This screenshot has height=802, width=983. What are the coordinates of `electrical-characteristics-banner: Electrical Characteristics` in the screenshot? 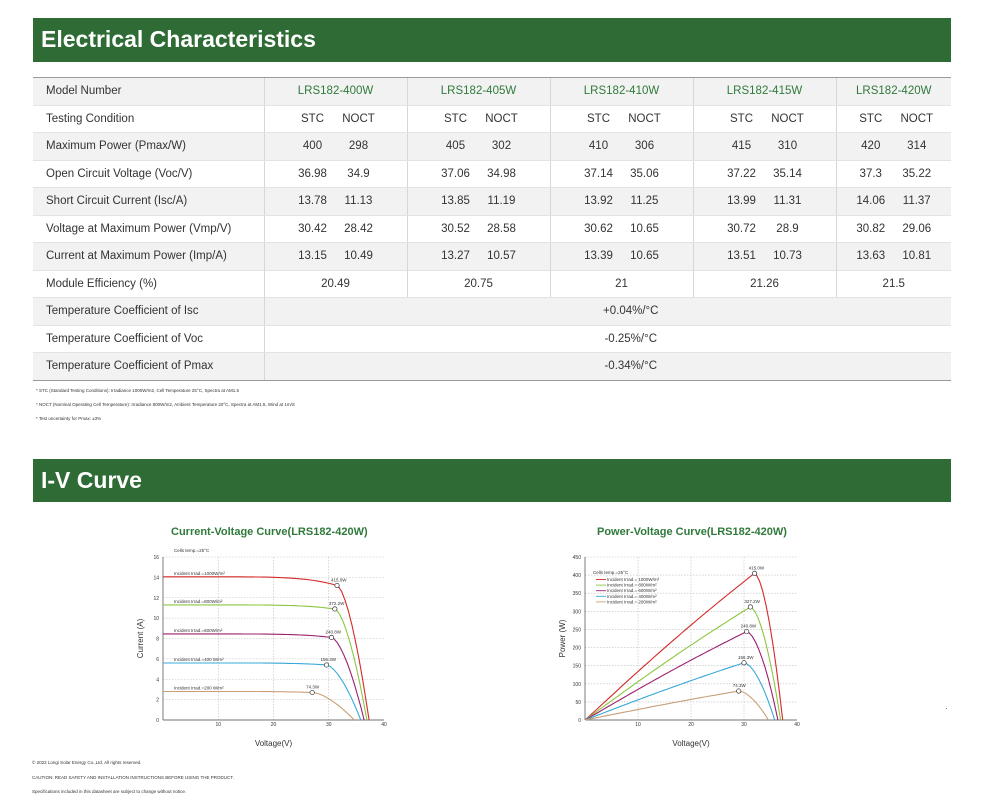 It's located at (492, 40).